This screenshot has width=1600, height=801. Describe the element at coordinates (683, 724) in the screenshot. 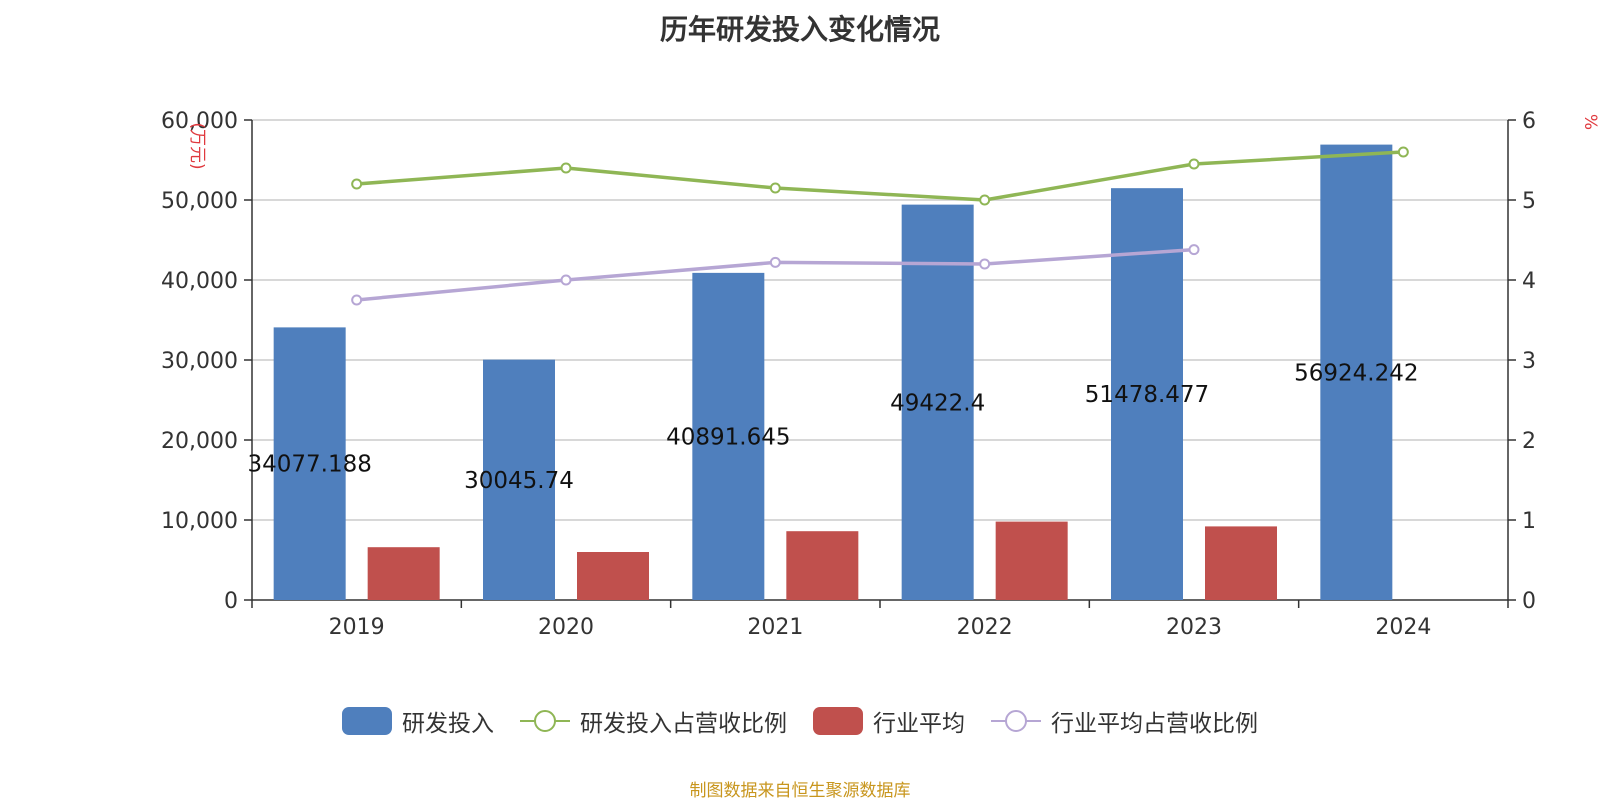

I see `legend-label: 研发投入占营收比例` at that location.